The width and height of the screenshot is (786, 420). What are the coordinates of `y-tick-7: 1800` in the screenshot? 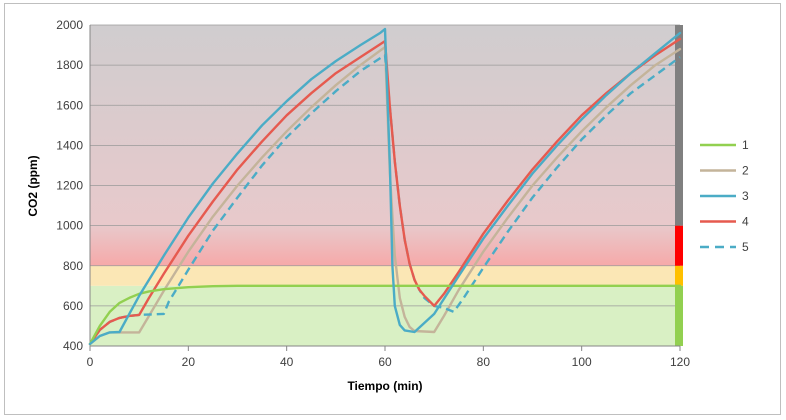 It's located at (69, 65).